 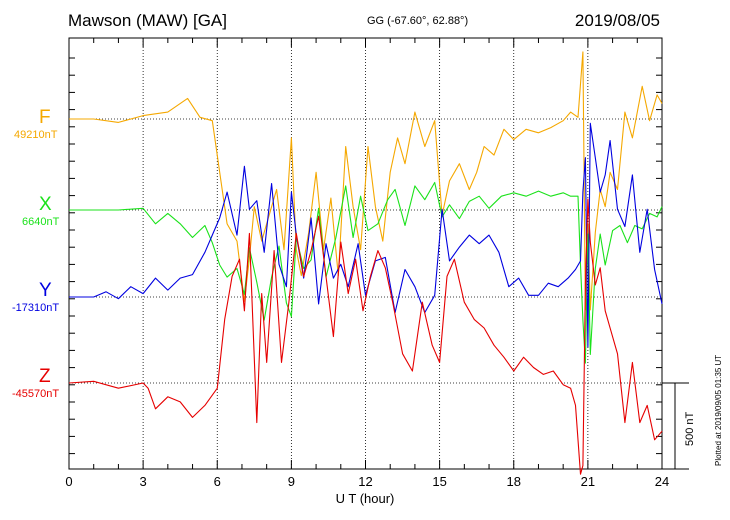 I want to click on scale-bar-label: 500 nT, so click(x=690, y=428).